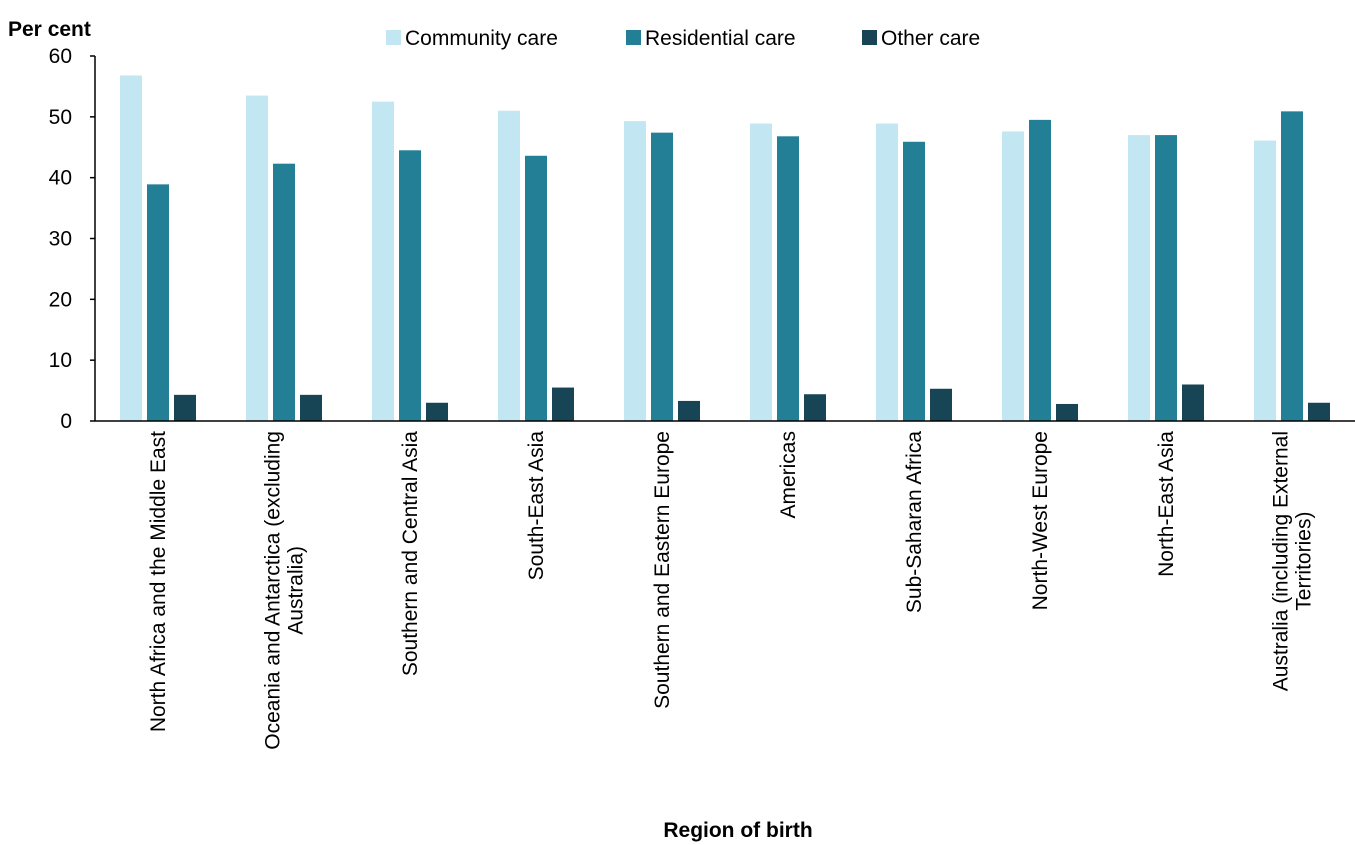  What do you see at coordinates (536, 506) in the screenshot?
I see `x-tick-label: South-East Asia` at bounding box center [536, 506].